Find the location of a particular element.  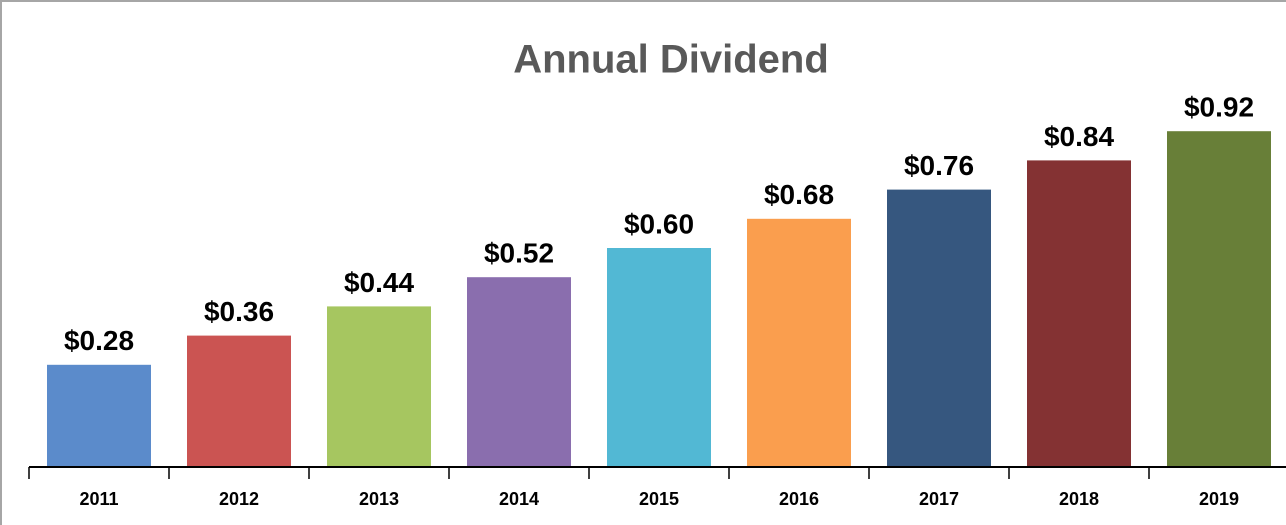

x-tick-label: 2012 is located at coordinates (239, 499).